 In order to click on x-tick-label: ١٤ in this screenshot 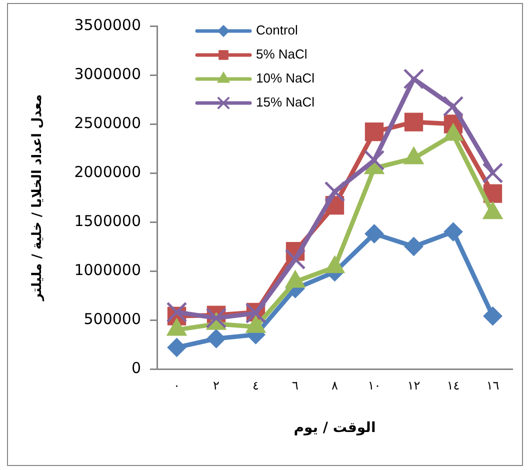, I will do `click(453, 385)`.